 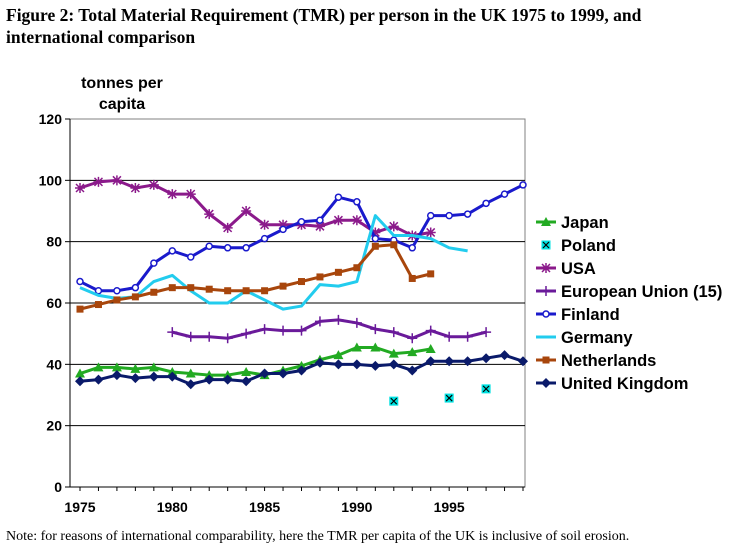 I want to click on legend-label: European Union (15), so click(x=641, y=292).